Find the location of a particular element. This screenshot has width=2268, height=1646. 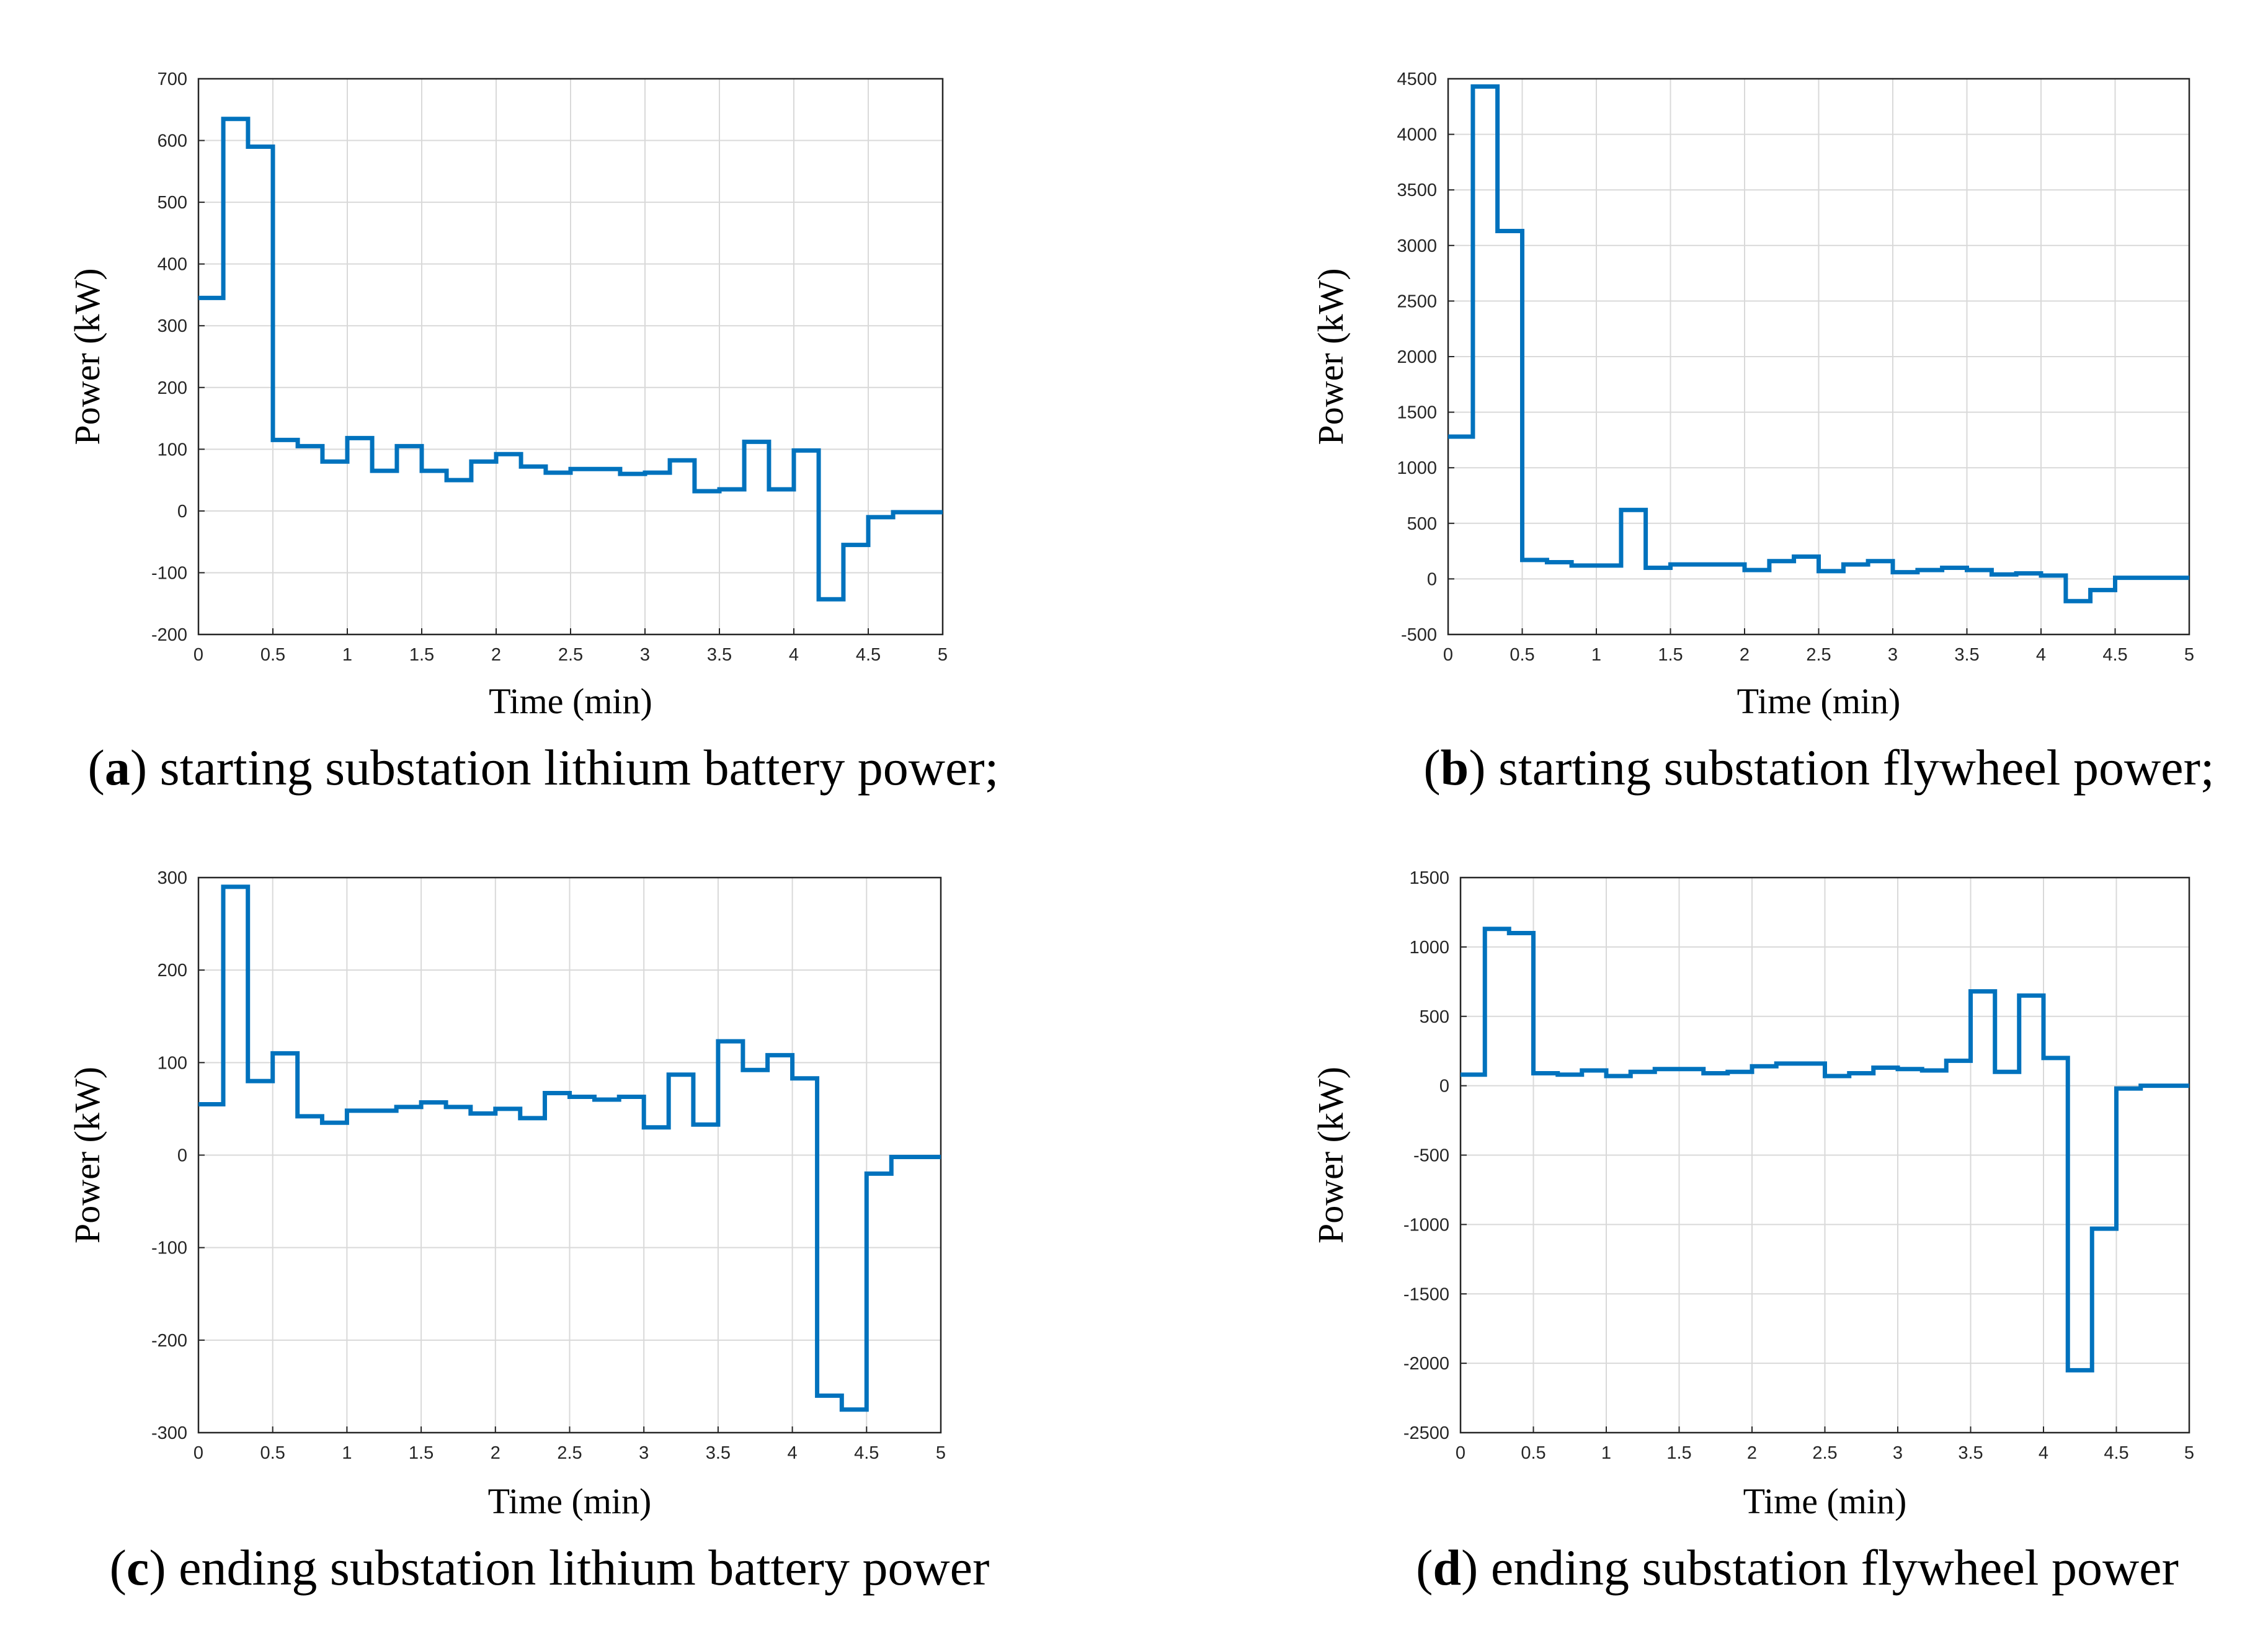

panel-caption: (d) ending substation flywheel power is located at coordinates (1797, 1567).